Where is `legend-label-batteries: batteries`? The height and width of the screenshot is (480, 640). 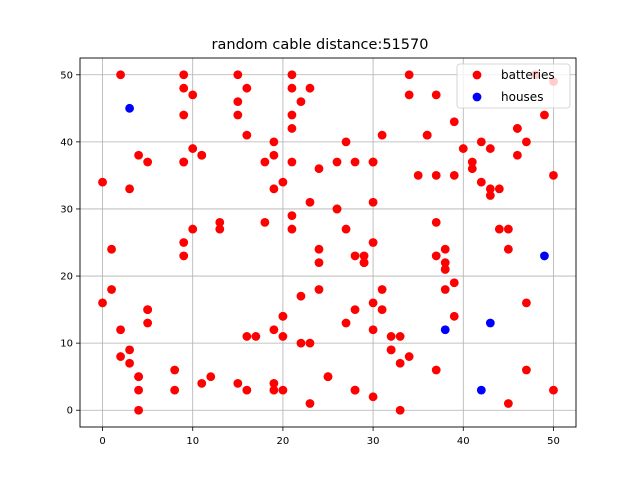
legend-label-batteries: batteries is located at coordinates (528, 75).